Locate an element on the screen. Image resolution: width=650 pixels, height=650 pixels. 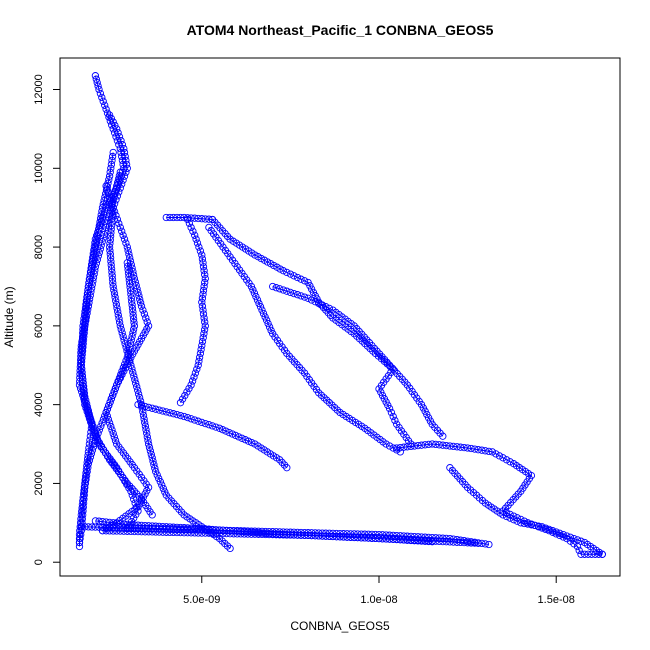
y-tick-label: 2000 is located at coordinates (39, 483).